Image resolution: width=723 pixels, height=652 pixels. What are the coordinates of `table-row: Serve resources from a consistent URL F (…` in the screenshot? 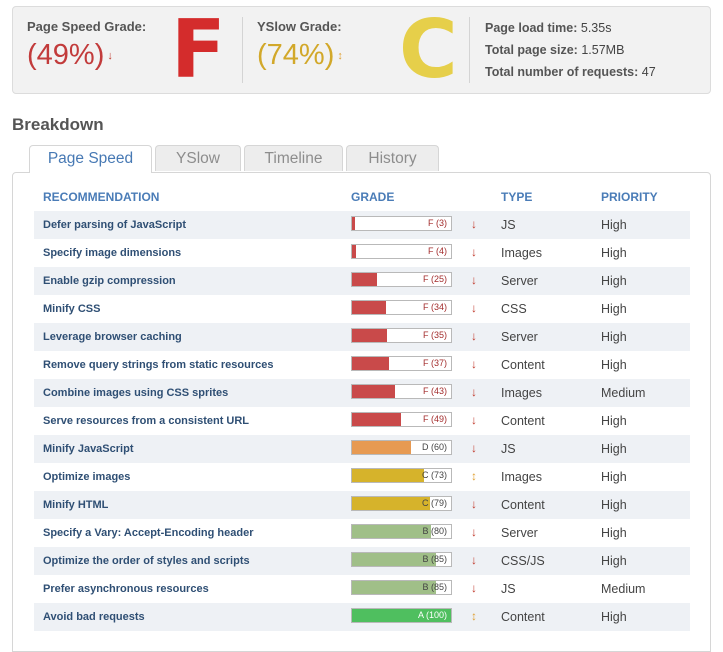 It's located at (362, 421).